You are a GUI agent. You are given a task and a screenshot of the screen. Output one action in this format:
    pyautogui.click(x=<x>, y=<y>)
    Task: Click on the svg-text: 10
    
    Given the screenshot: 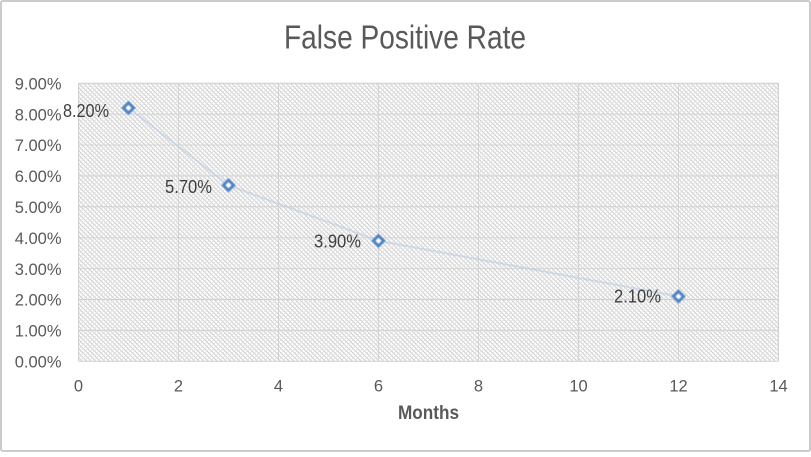 What is the action you would take?
    pyautogui.click(x=578, y=386)
    